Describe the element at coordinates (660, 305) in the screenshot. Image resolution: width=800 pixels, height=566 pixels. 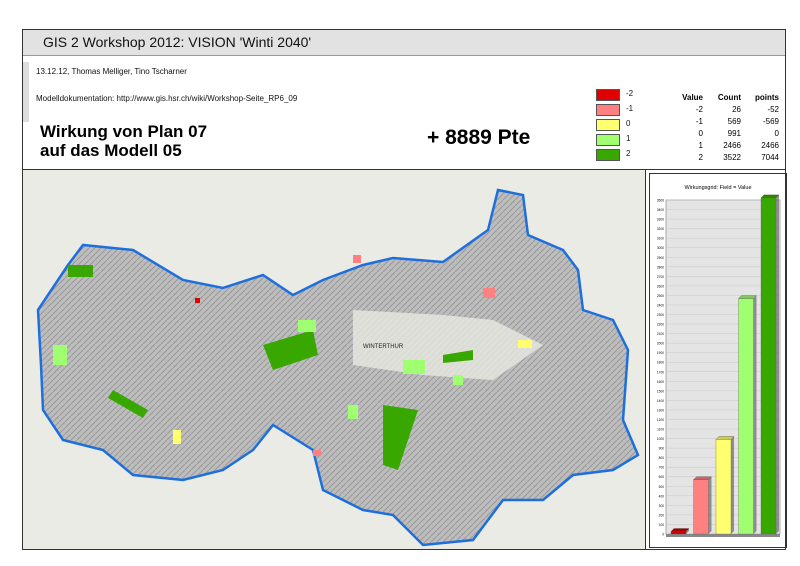
I see `y-tick-label: 2400` at that location.